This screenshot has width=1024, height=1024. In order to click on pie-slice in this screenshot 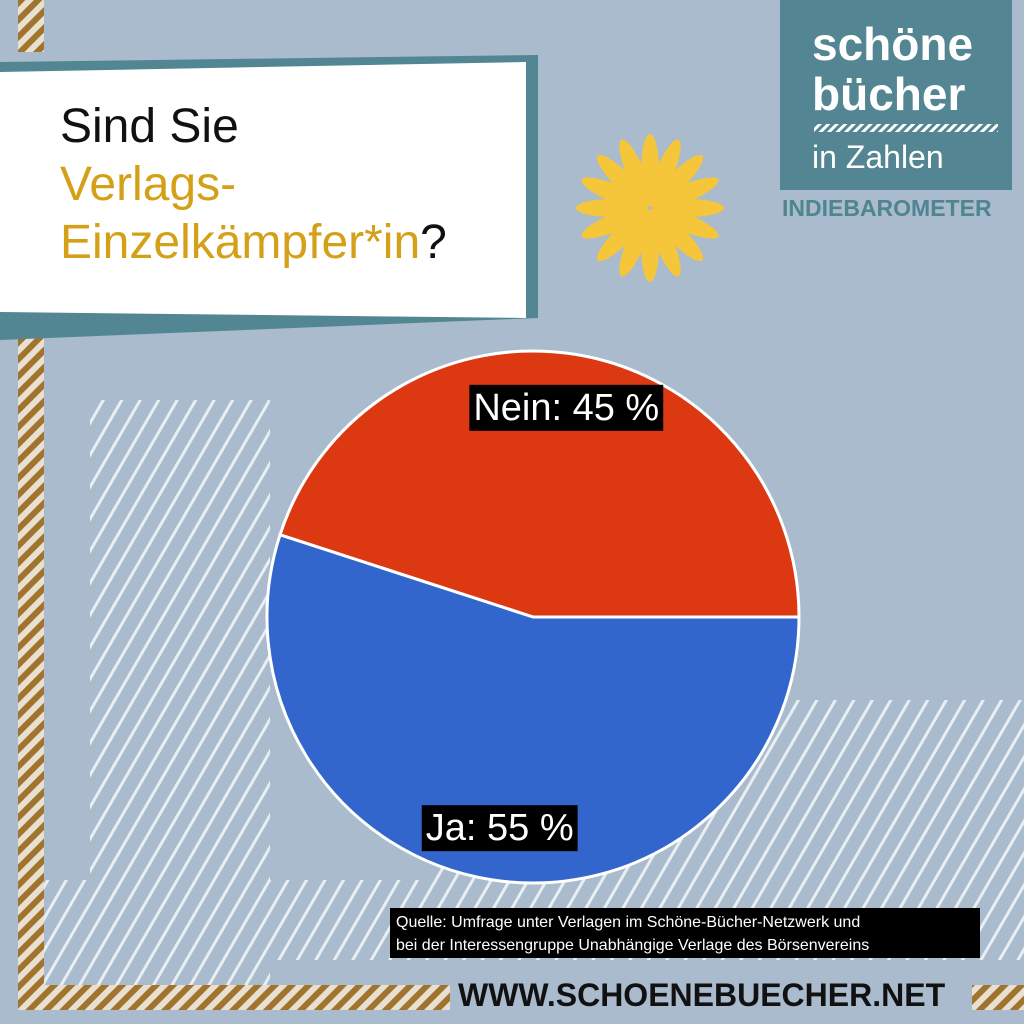, I will do `click(539, 484)`.